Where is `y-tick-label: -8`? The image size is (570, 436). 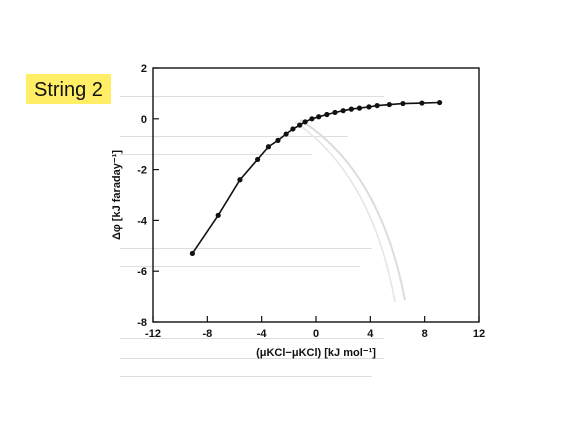 y-tick-label: -8 is located at coordinates (142, 323).